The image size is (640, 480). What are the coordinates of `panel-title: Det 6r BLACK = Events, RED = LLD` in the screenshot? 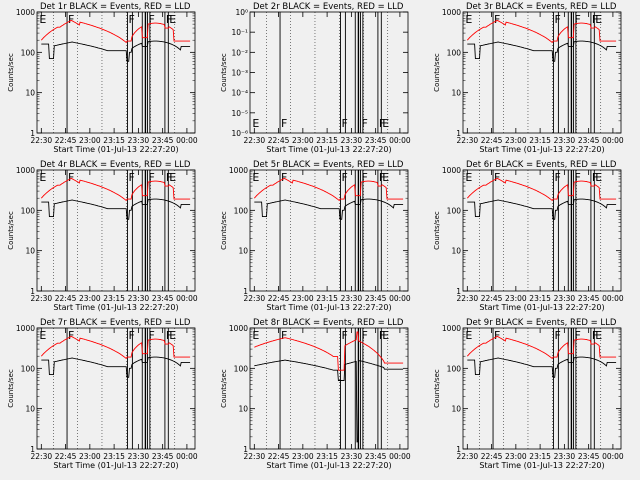 It's located at (541, 165).